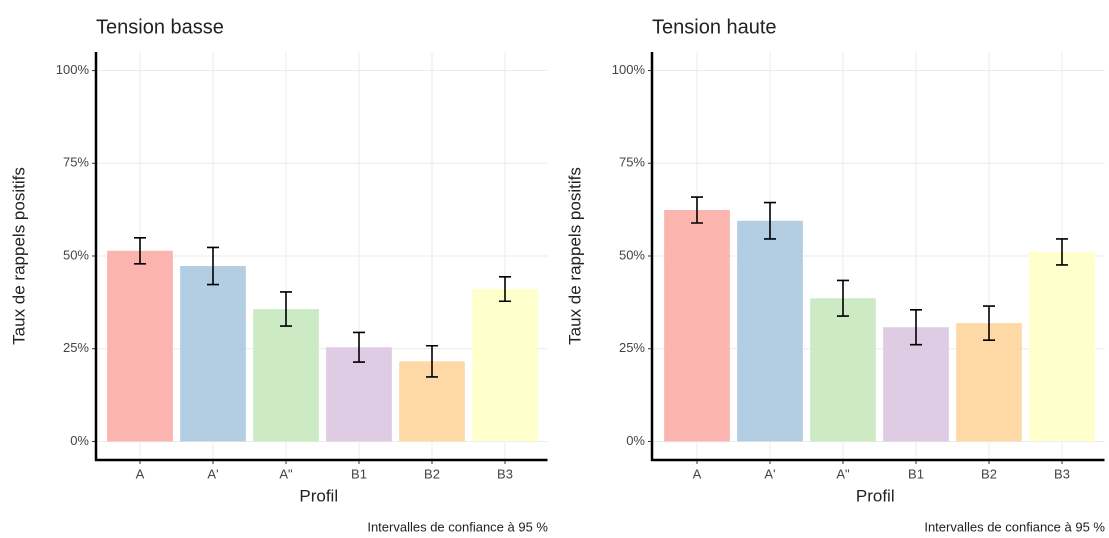 Image resolution: width=1109 pixels, height=538 pixels. What do you see at coordinates (160, 27) in the screenshot?
I see `panel-title: Tension basse` at bounding box center [160, 27].